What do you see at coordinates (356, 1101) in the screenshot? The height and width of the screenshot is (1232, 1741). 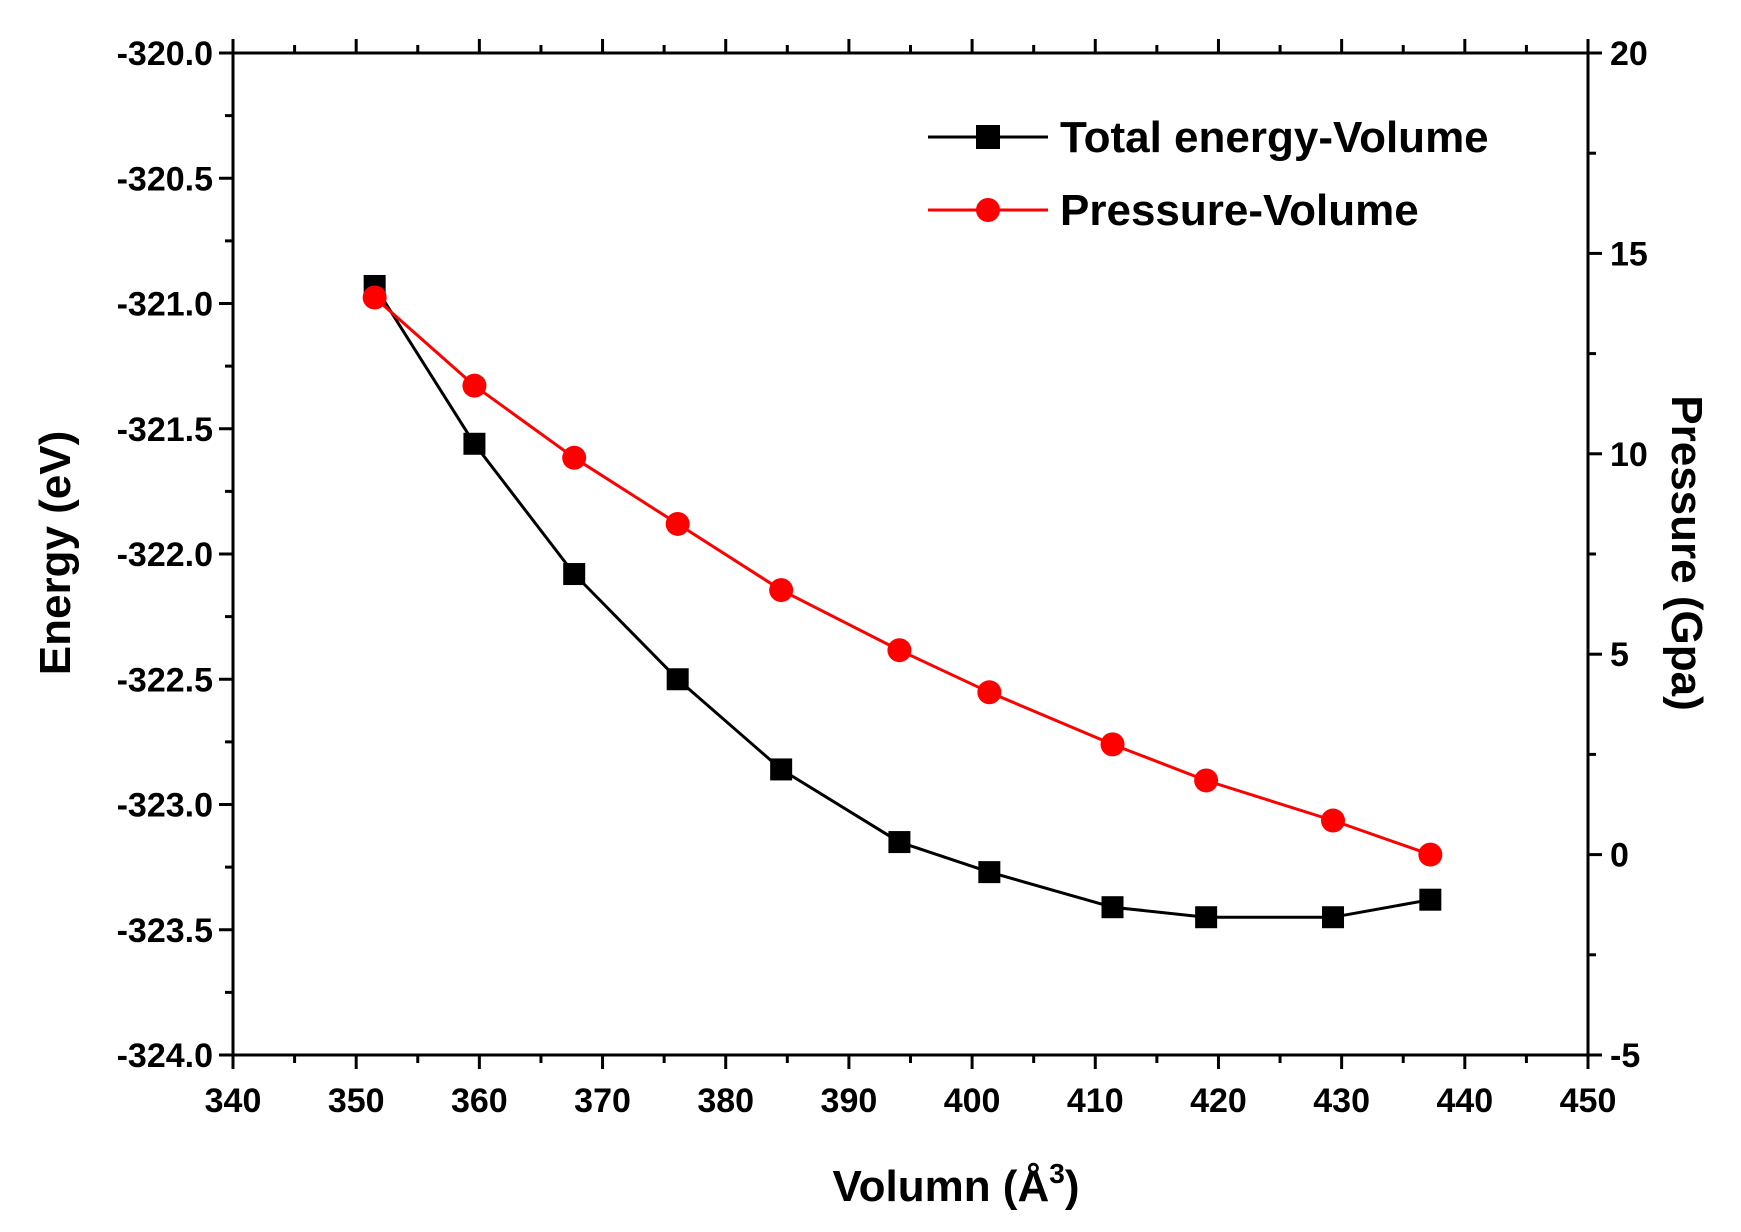 I see `x-tick-label-350: 350` at bounding box center [356, 1101].